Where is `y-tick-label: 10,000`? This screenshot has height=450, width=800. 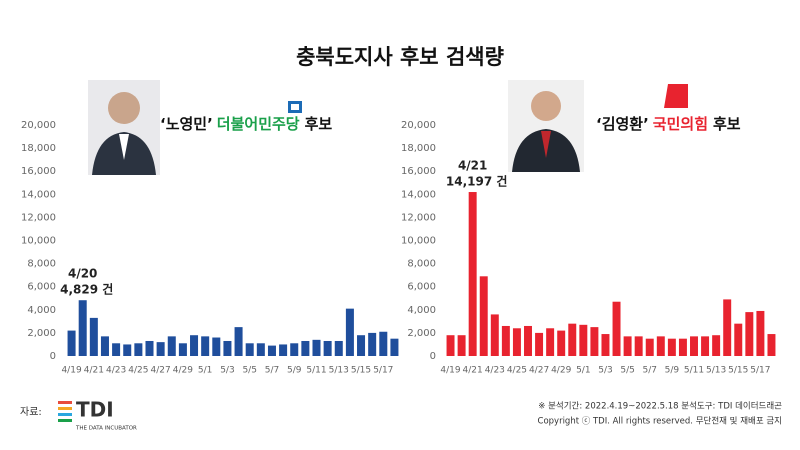 y-tick-label: 10,000 is located at coordinates (38, 241).